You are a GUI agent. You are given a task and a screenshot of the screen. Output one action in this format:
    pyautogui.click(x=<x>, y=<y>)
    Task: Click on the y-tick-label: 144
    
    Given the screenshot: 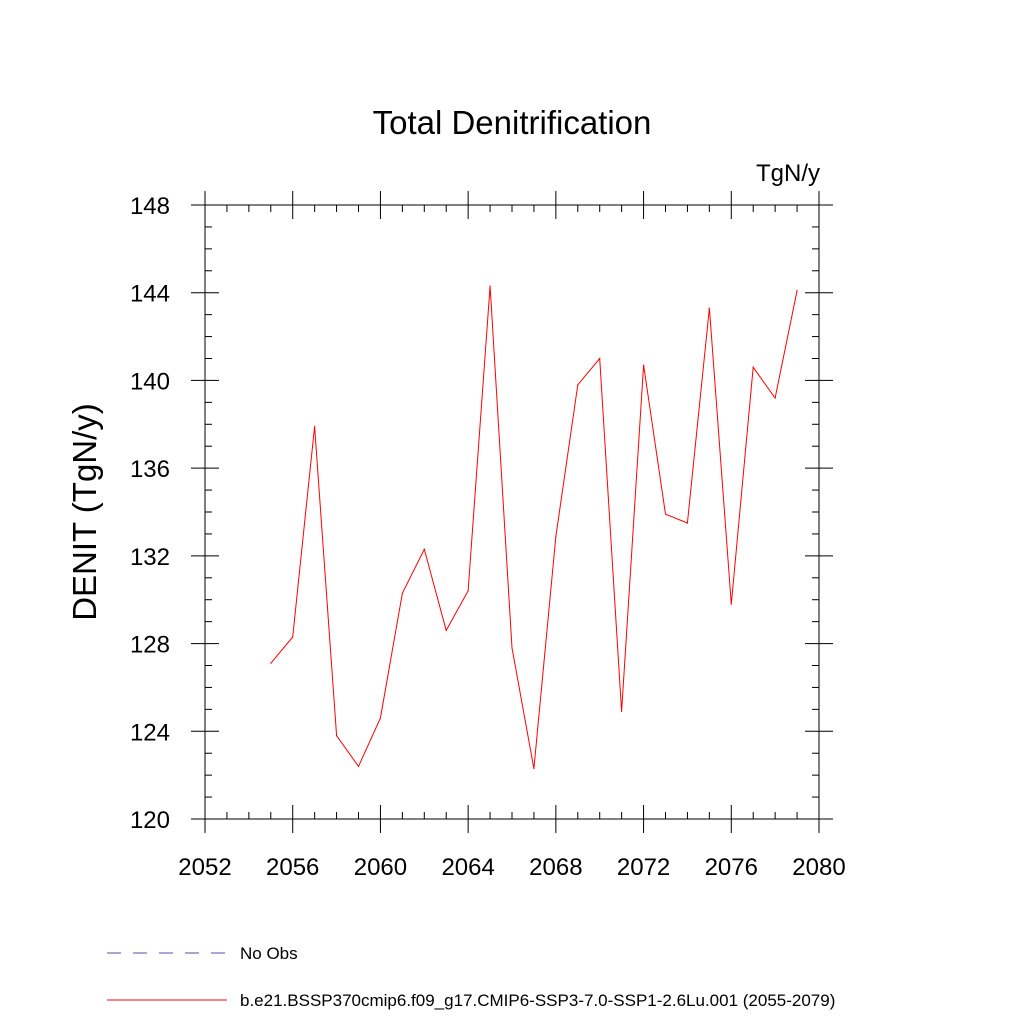 What is the action you would take?
    pyautogui.click(x=150, y=294)
    